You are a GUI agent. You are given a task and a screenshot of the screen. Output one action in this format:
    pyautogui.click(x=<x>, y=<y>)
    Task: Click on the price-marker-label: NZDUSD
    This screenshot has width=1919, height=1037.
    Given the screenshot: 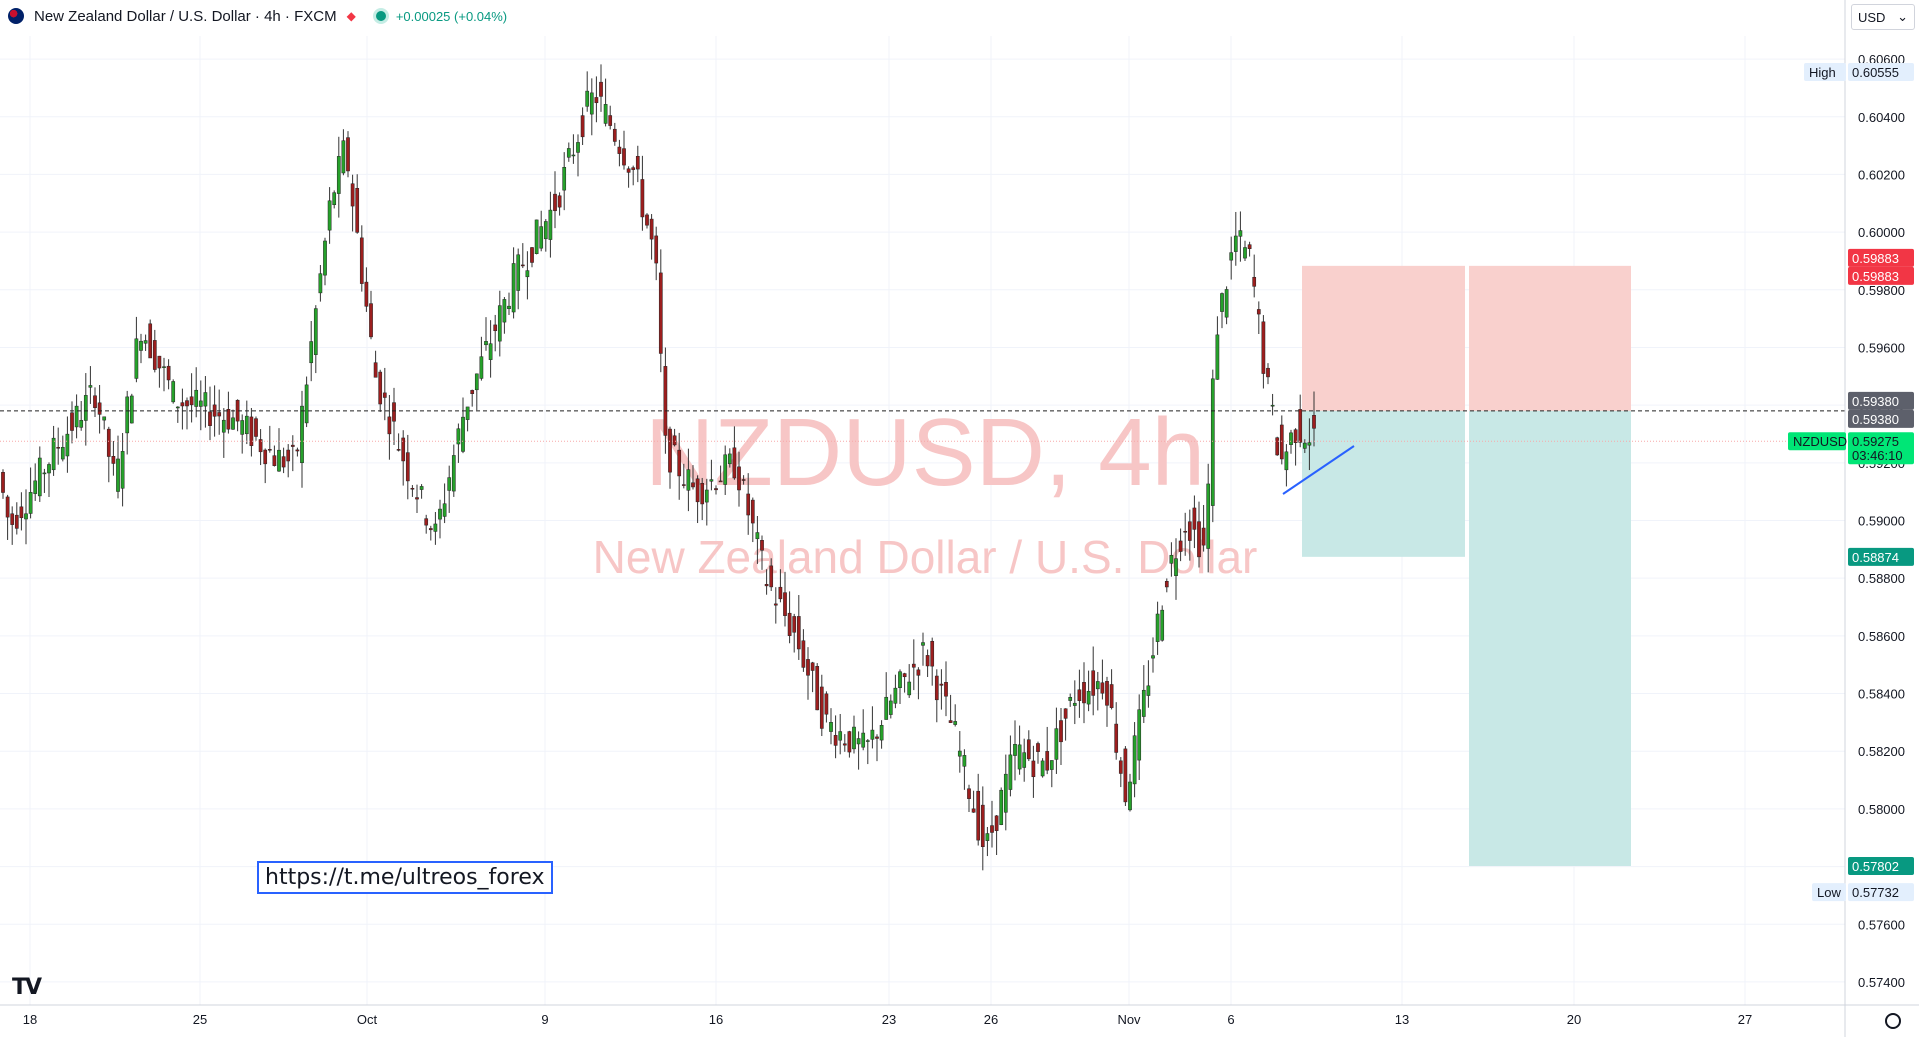 What is the action you would take?
    pyautogui.click(x=1820, y=441)
    